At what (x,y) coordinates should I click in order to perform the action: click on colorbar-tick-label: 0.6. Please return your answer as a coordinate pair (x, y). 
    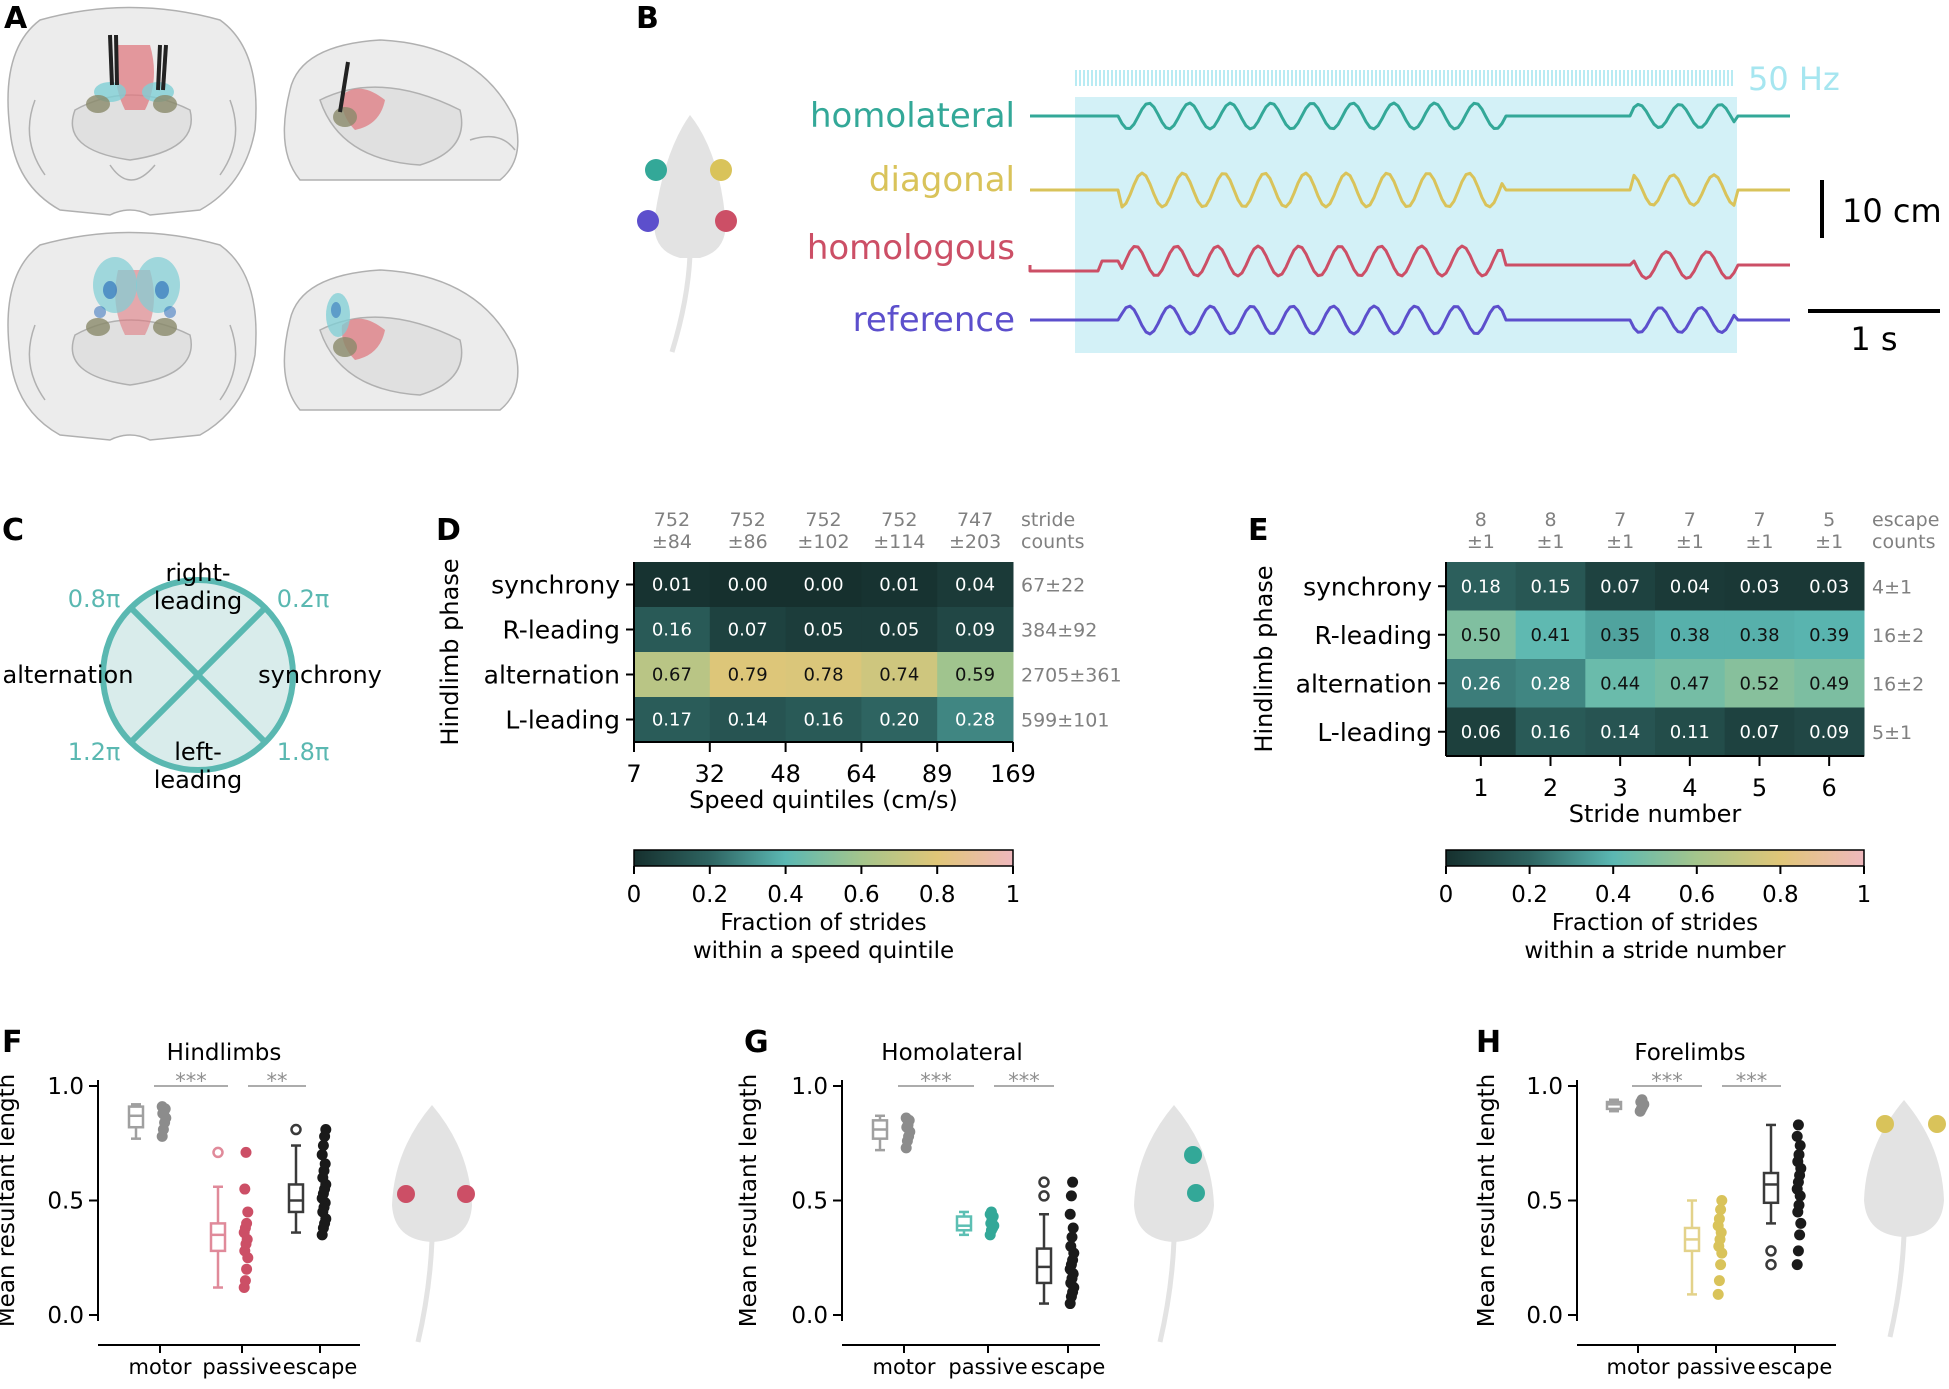
    Looking at the image, I should click on (1697, 895).